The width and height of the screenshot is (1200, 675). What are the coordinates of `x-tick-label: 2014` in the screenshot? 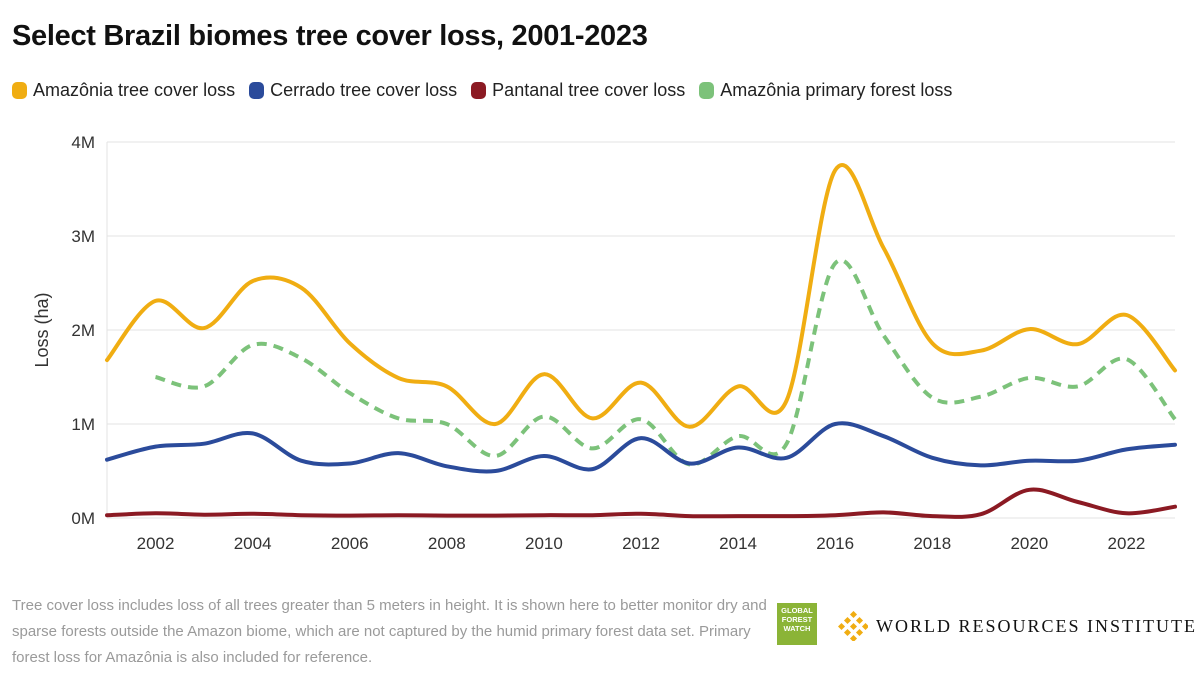 It's located at (738, 543).